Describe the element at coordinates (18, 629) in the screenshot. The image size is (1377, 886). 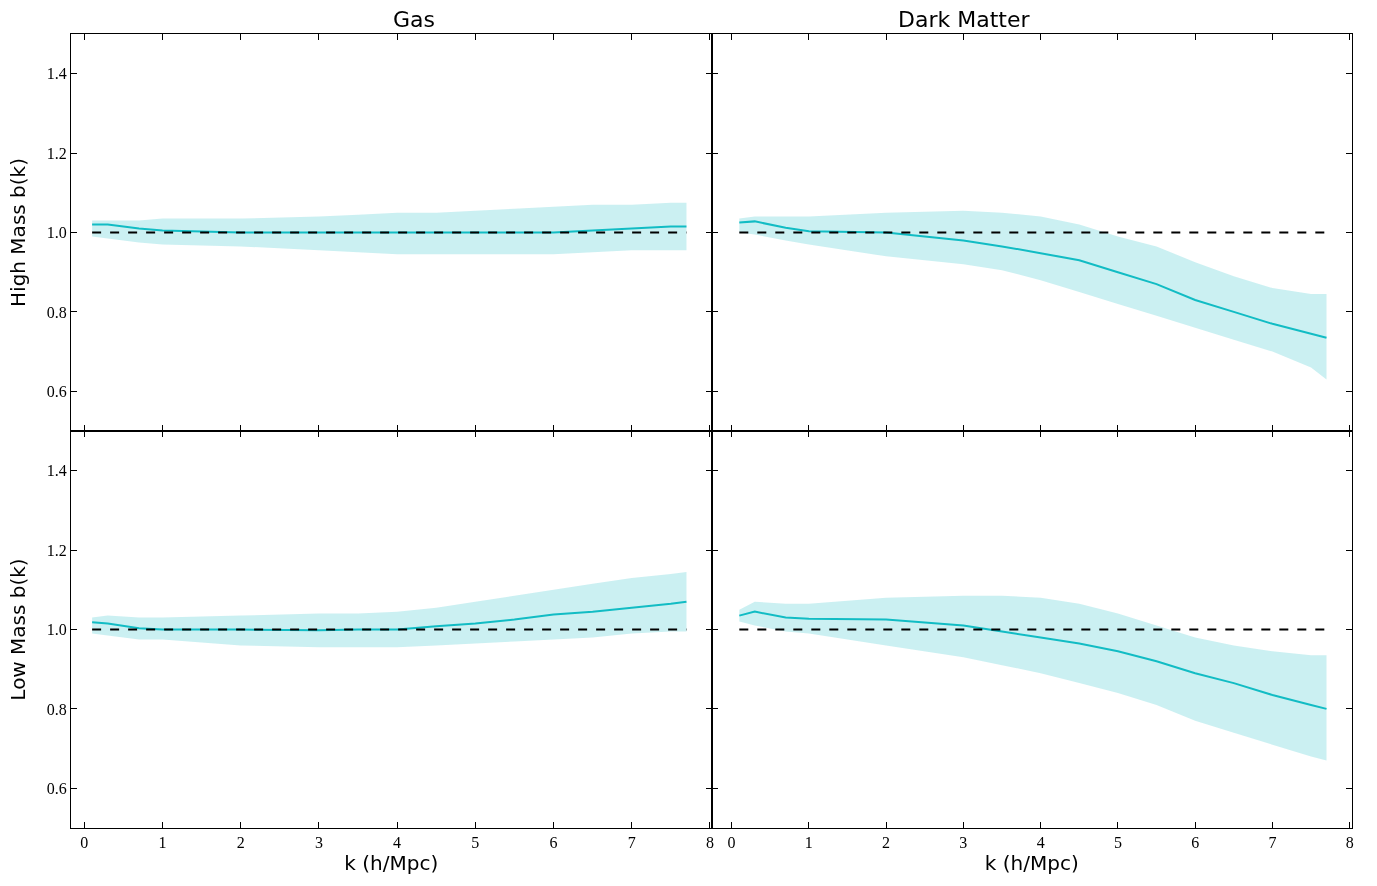
I see `y-axis-title: Low Mass b(k)` at that location.